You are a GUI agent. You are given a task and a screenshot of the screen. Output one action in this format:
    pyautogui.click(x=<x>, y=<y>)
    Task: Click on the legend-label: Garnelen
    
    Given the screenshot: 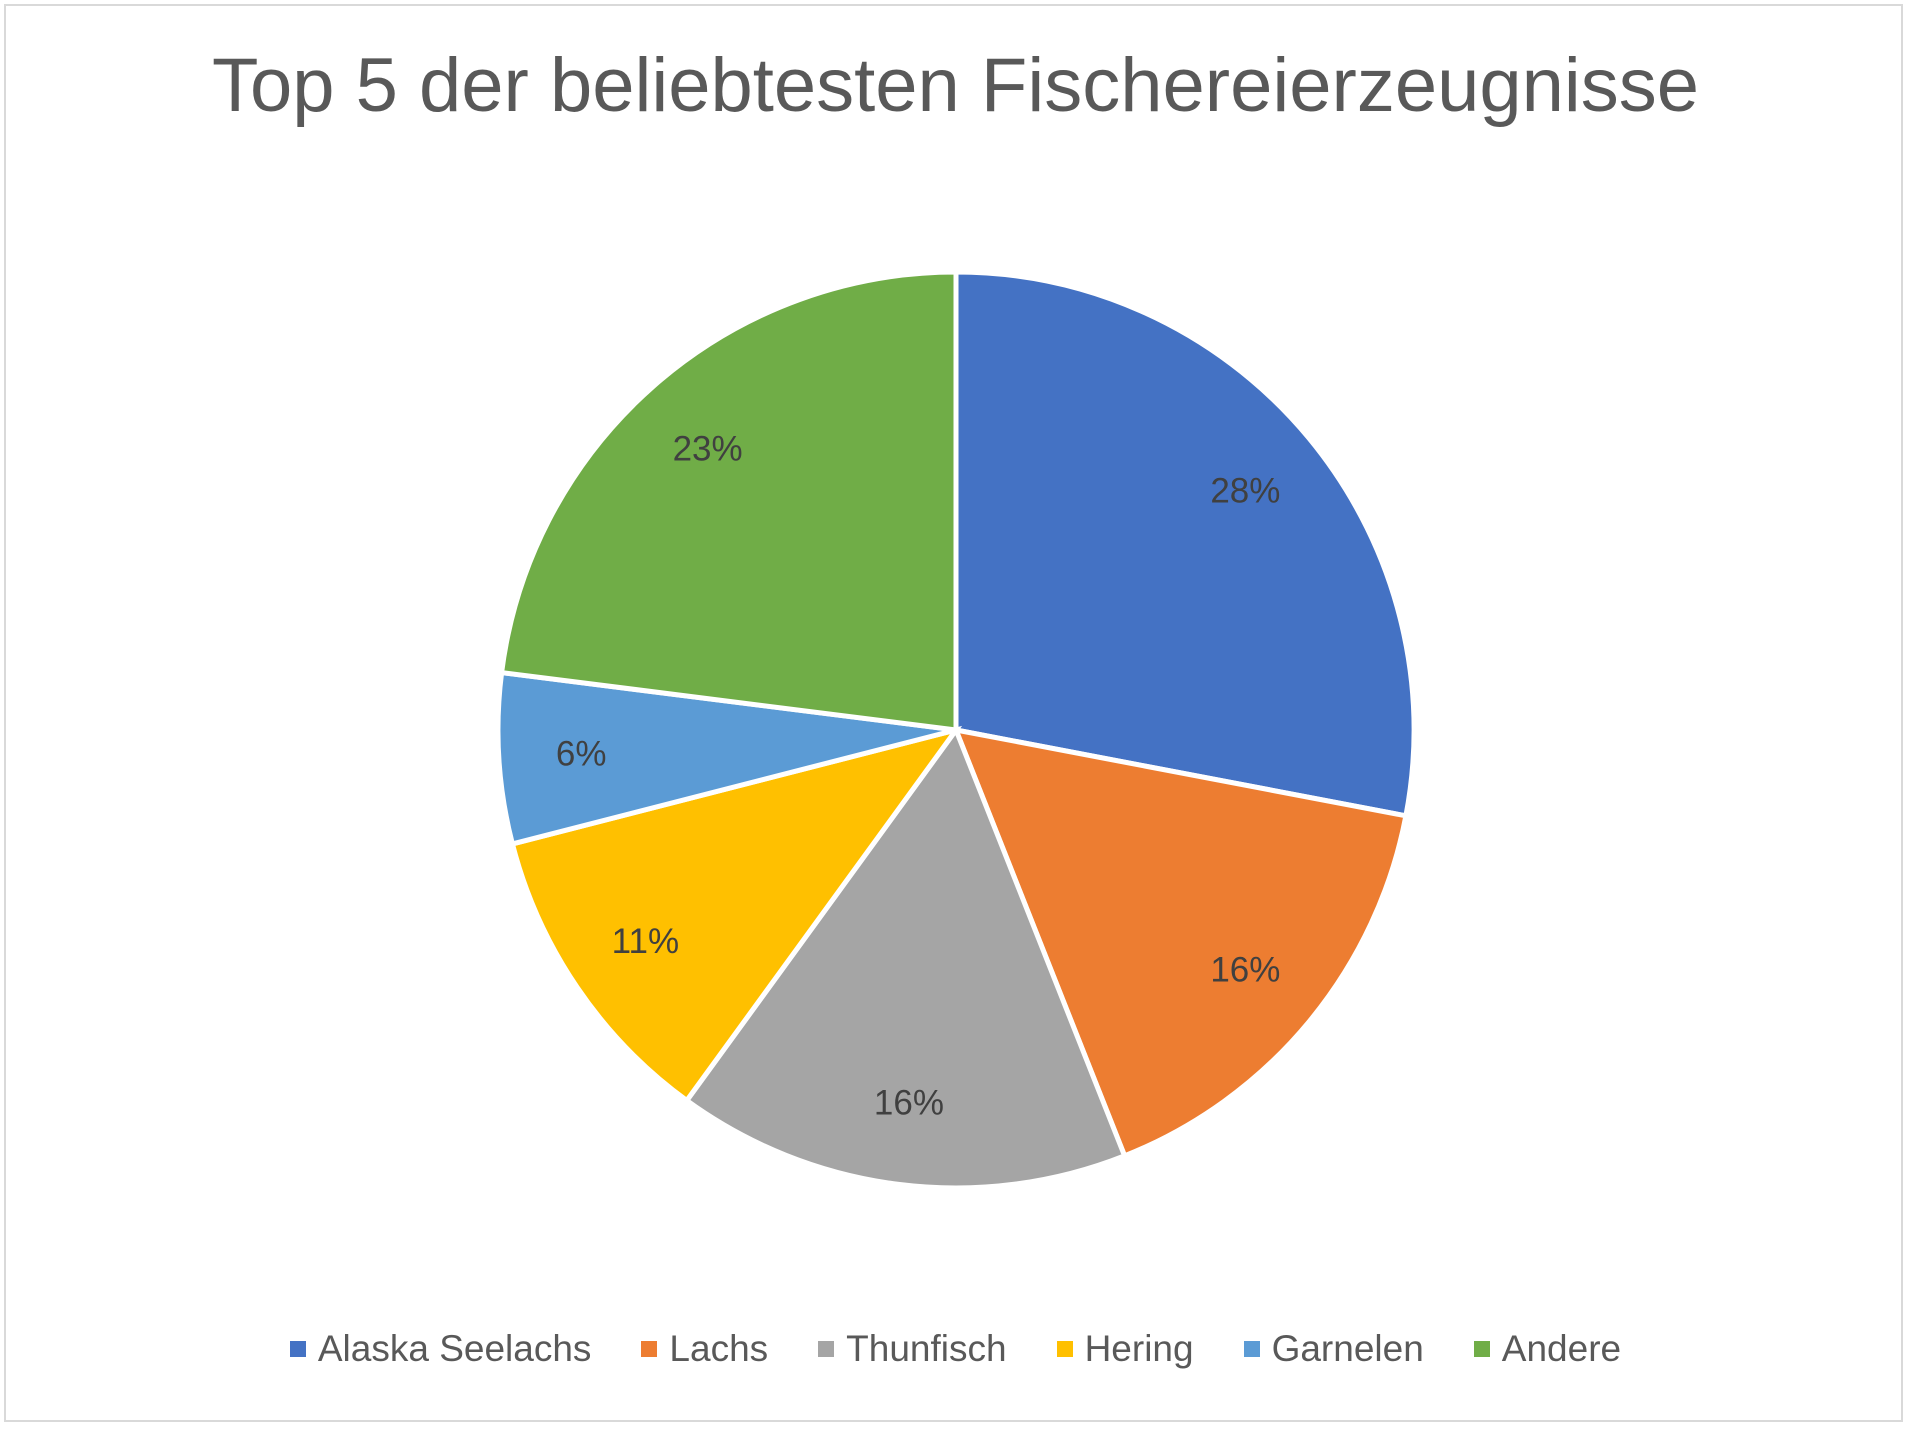 What is the action you would take?
    pyautogui.click(x=1347, y=1348)
    